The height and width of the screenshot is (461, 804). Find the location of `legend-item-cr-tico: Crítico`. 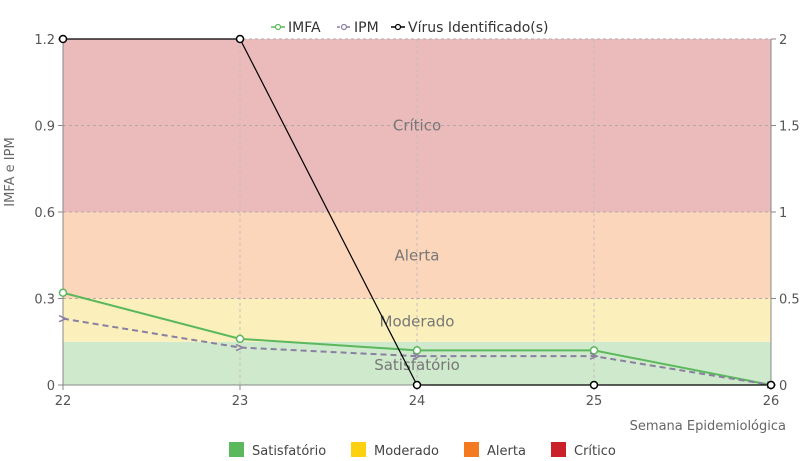

legend-item-cr-tico: Crítico is located at coordinates (583, 450).